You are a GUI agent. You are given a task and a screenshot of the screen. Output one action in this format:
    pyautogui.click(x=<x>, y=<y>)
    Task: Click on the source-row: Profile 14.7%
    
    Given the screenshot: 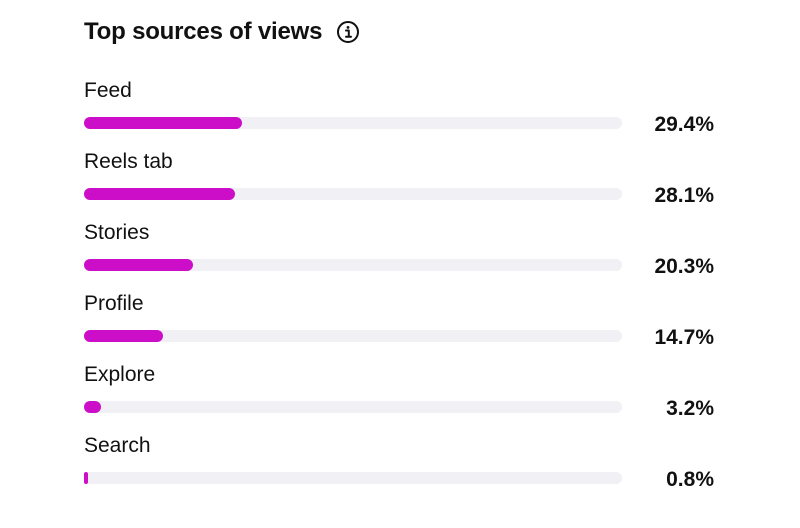 What is the action you would take?
    pyautogui.click(x=404, y=326)
    